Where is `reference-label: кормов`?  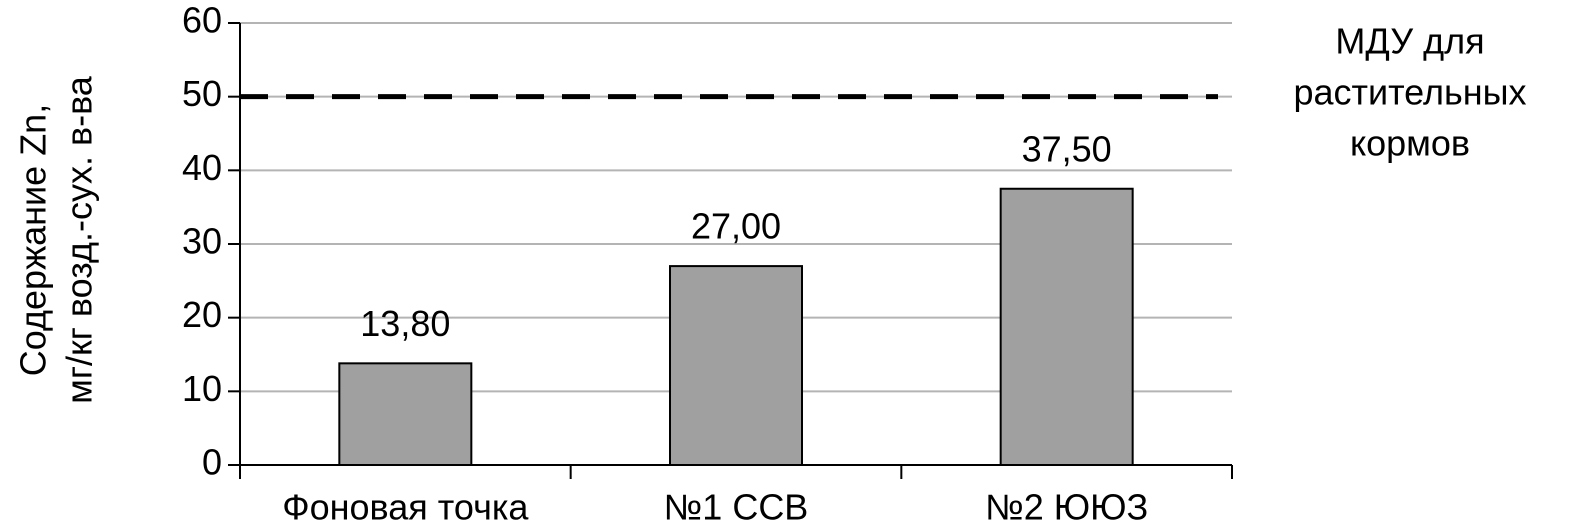
reference-label: кормов is located at coordinates (1410, 143).